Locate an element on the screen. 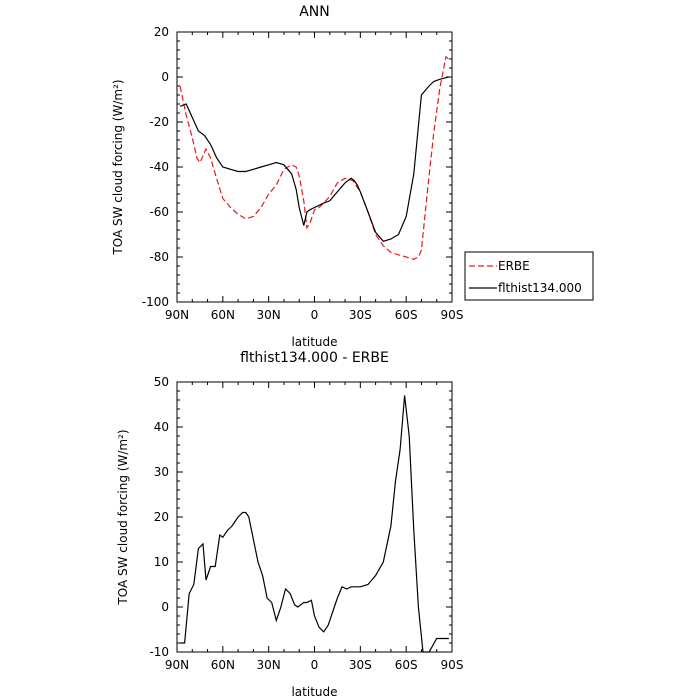 Image resolution: width=700 pixels, height=700 pixels. y-tick-label: 50 is located at coordinates (161, 382).